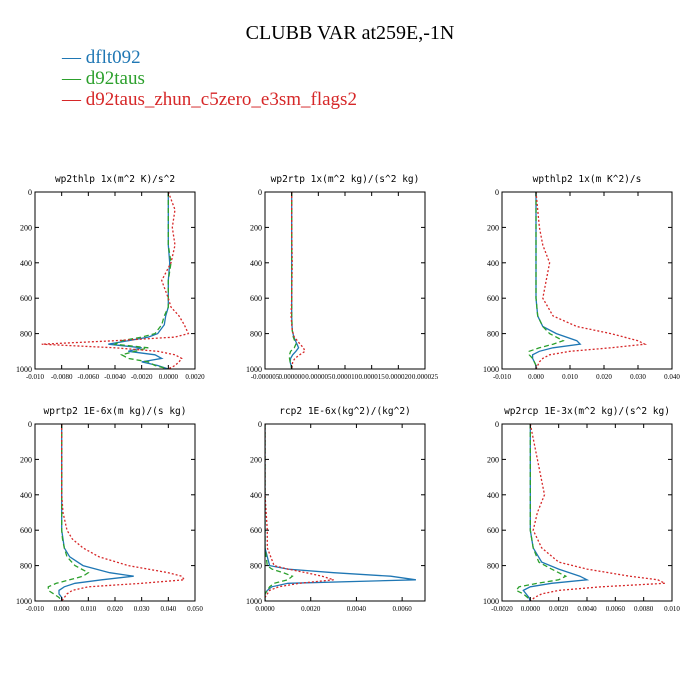 The height and width of the screenshot is (700, 700). Describe the element at coordinates (398, 377) in the screenshot. I see `x-tick-label: 0.000020` at that location.